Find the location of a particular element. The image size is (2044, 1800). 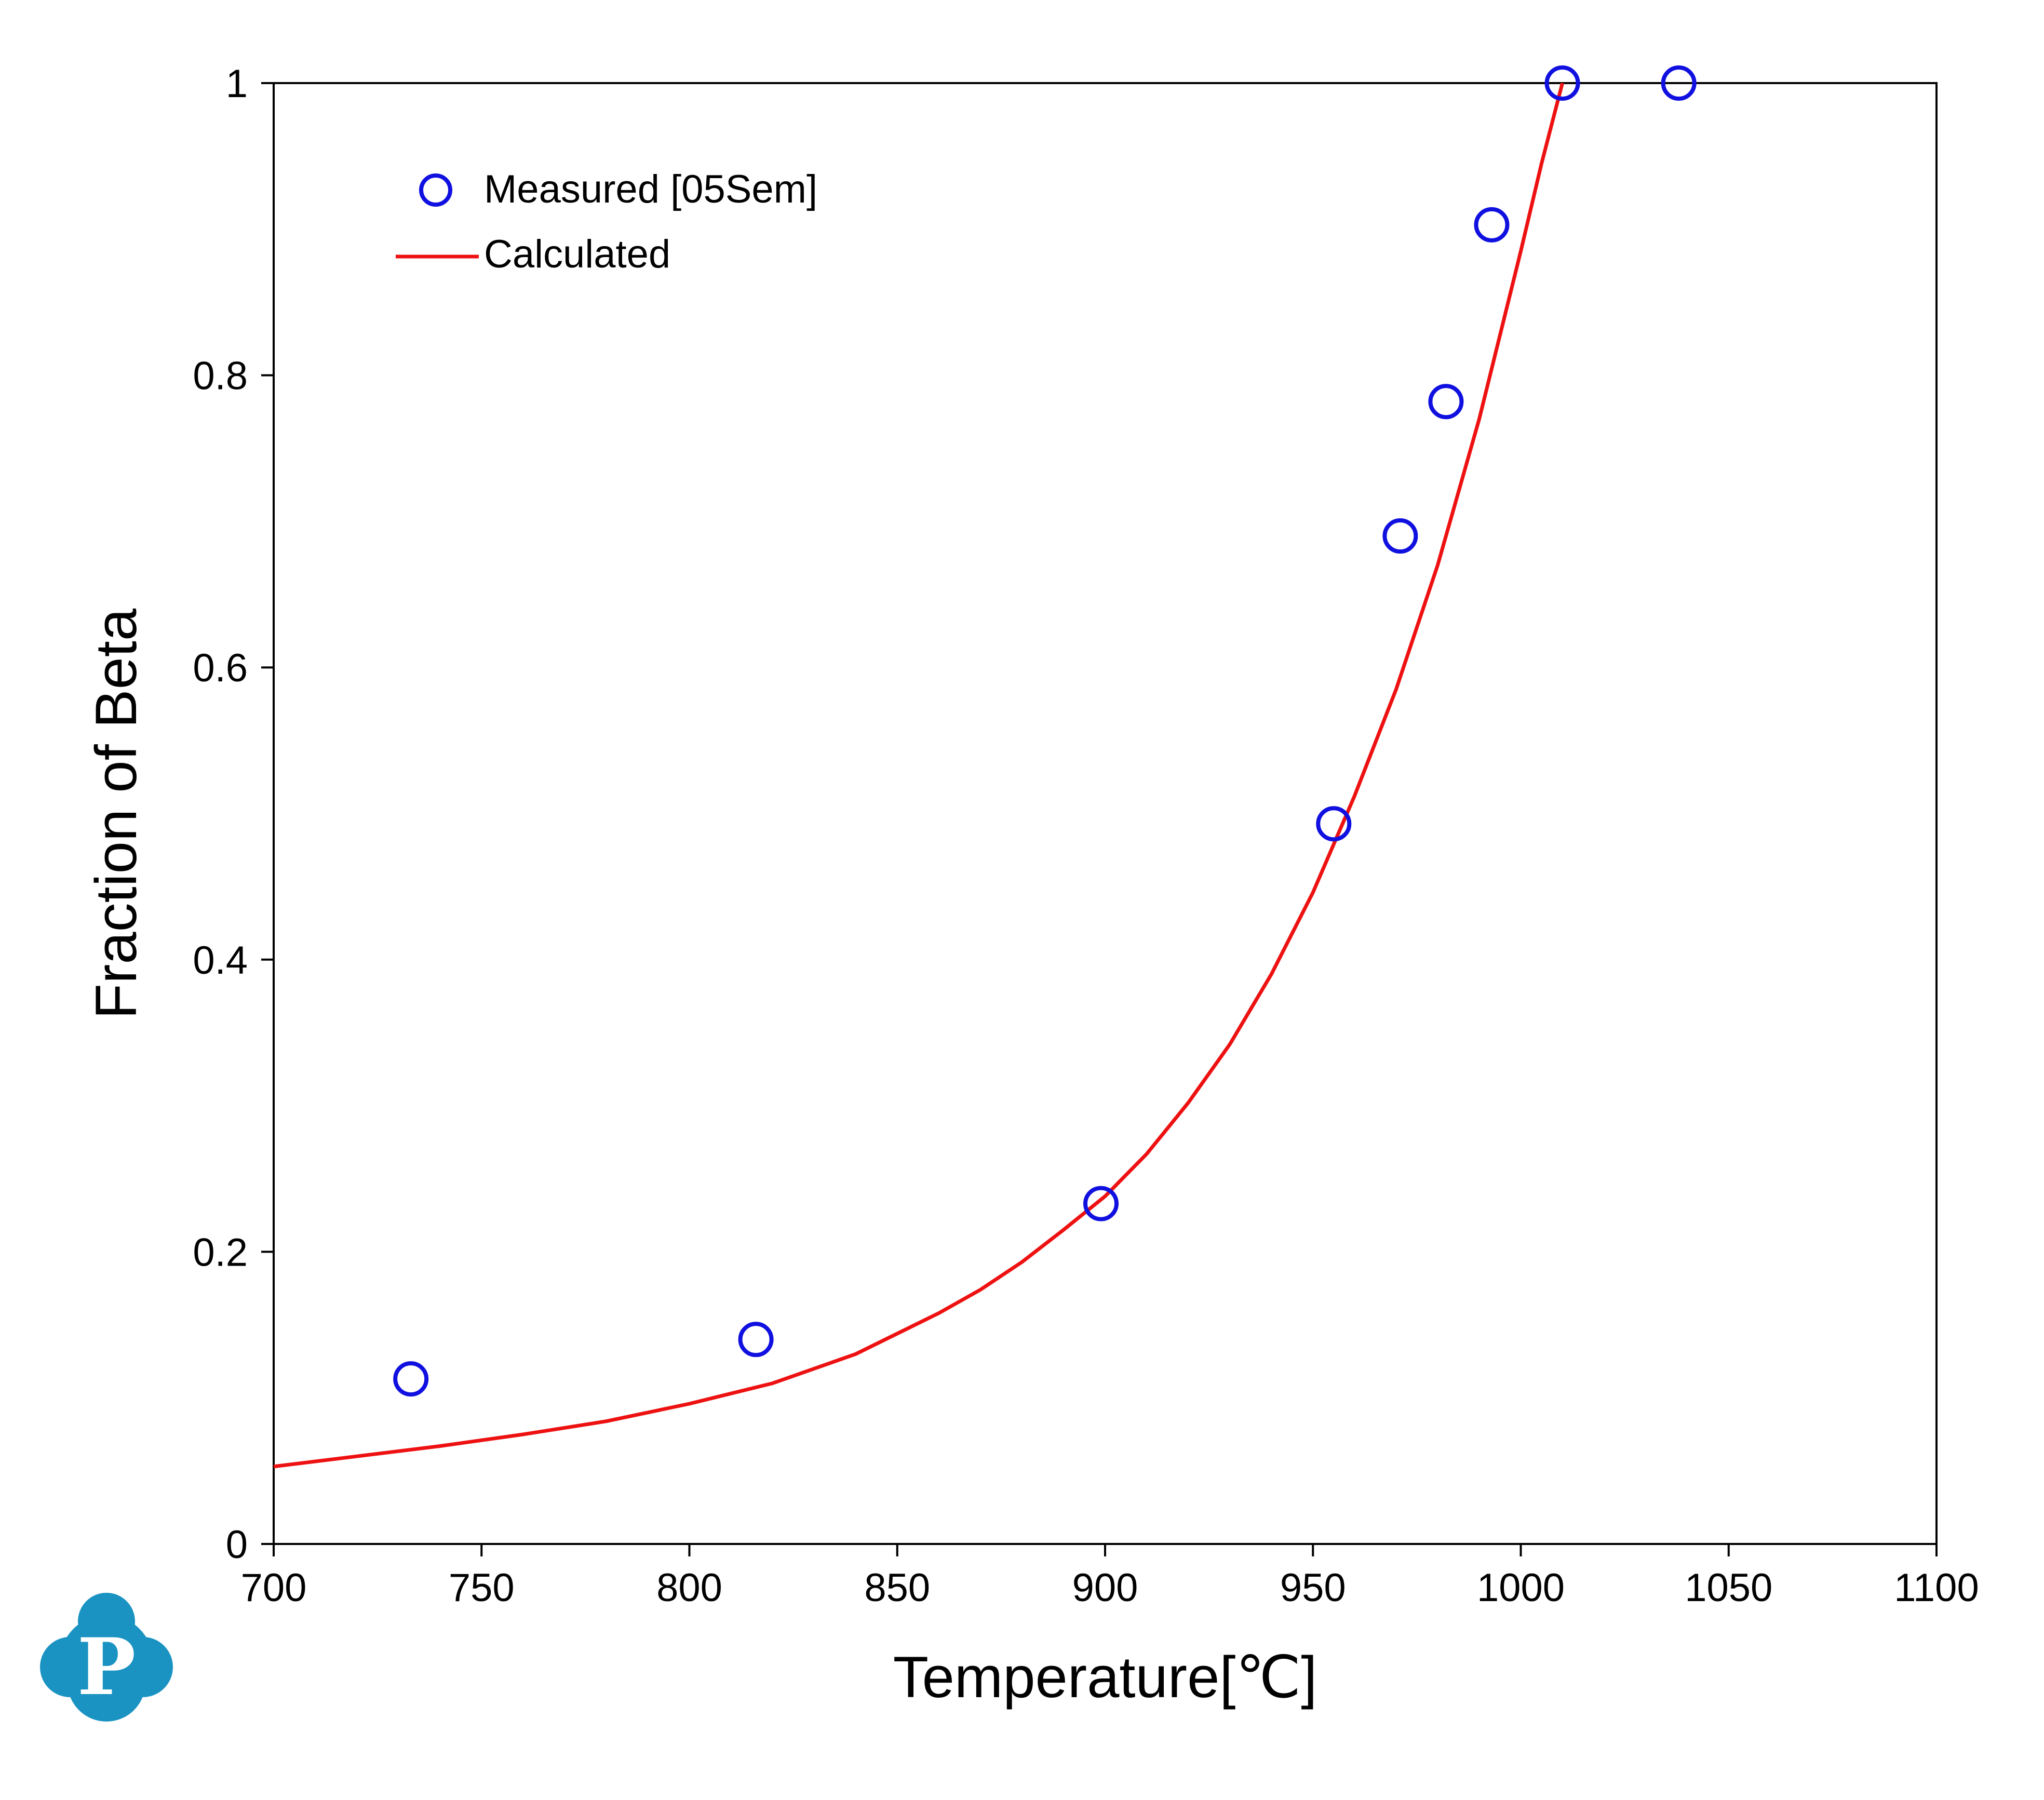

legend-calculated-label: Calculated is located at coordinates (577, 254).